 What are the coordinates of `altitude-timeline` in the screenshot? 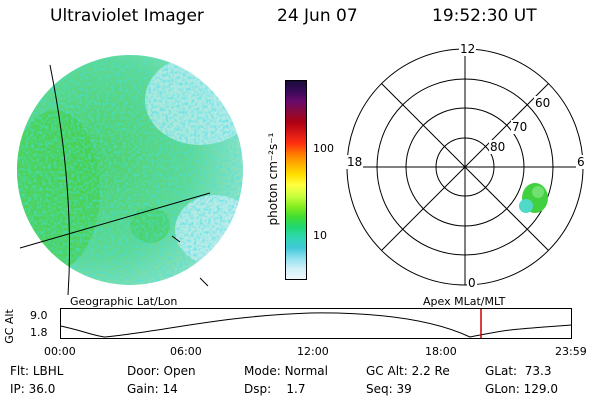 It's located at (316, 323).